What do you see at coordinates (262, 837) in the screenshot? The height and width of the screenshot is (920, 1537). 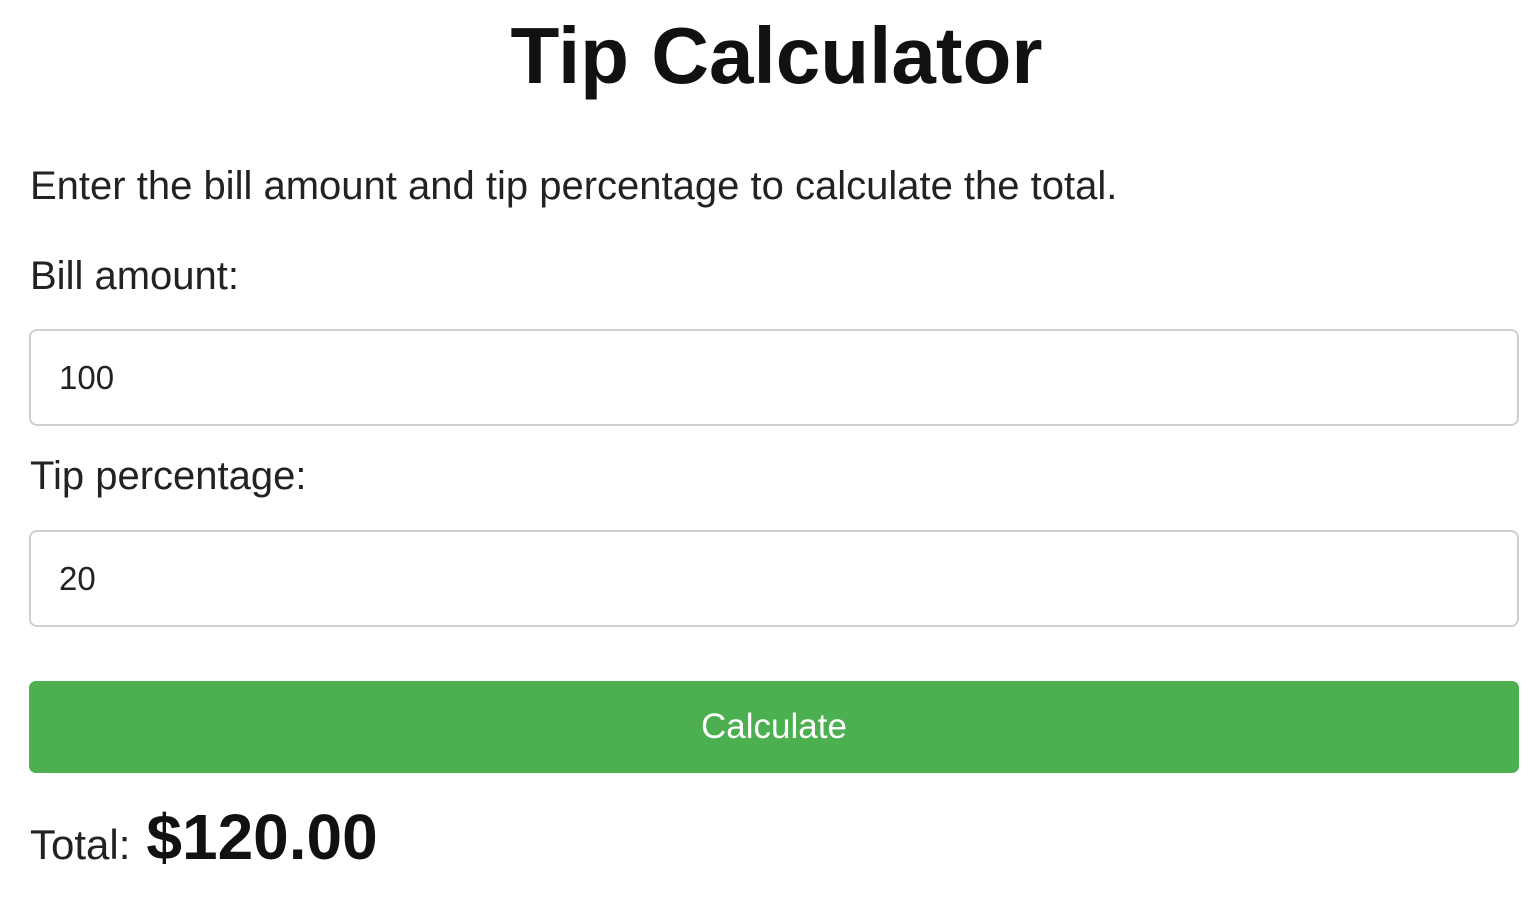 I see `total-value: $120.00` at bounding box center [262, 837].